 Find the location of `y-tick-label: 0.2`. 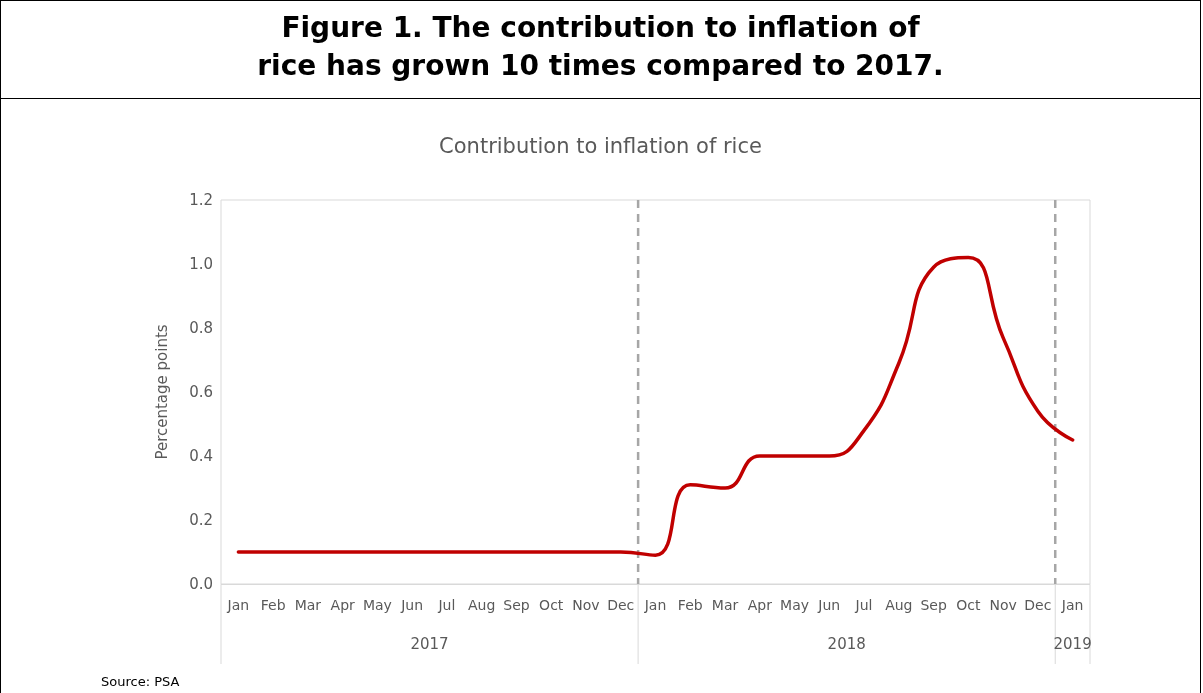

y-tick-label: 0.2 is located at coordinates (201, 520).